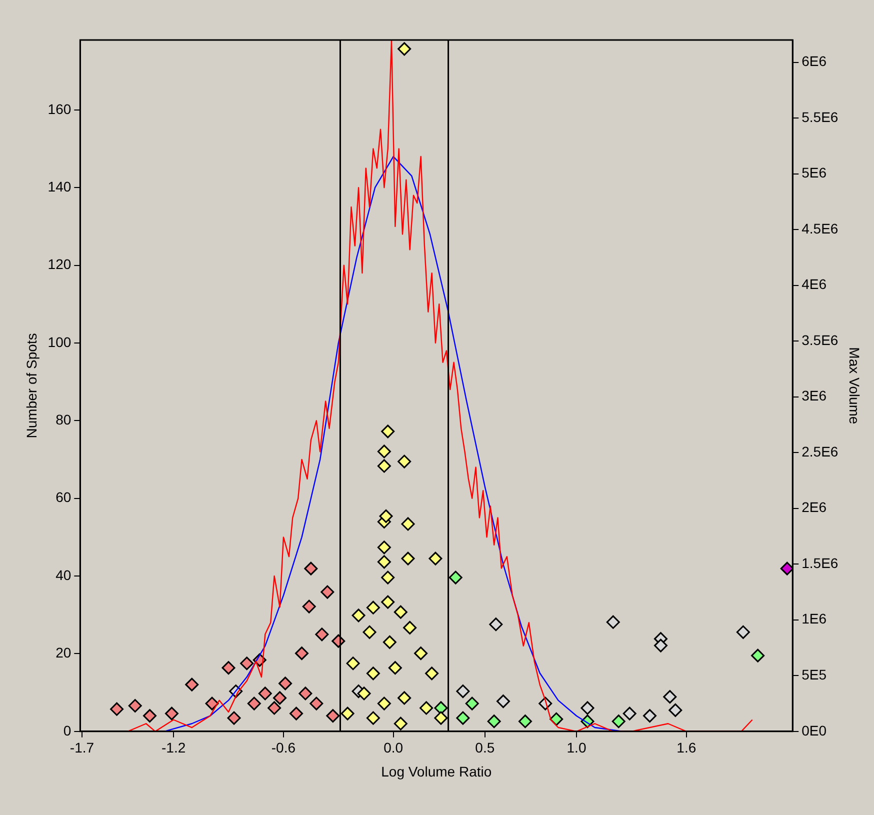 This screenshot has height=815, width=874. What do you see at coordinates (60, 186) in the screenshot?
I see `y-tick-label: 140` at bounding box center [60, 186].